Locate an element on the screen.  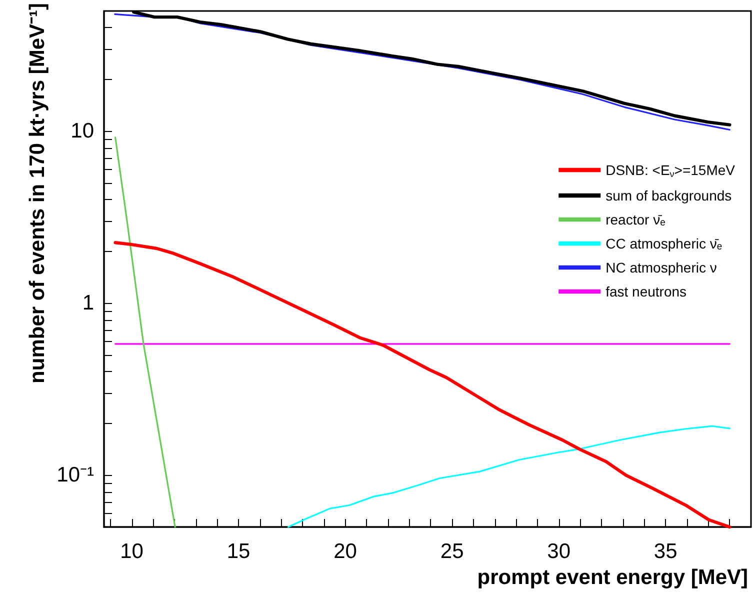
legend-label: sum of backgrounds is located at coordinates (669, 196).